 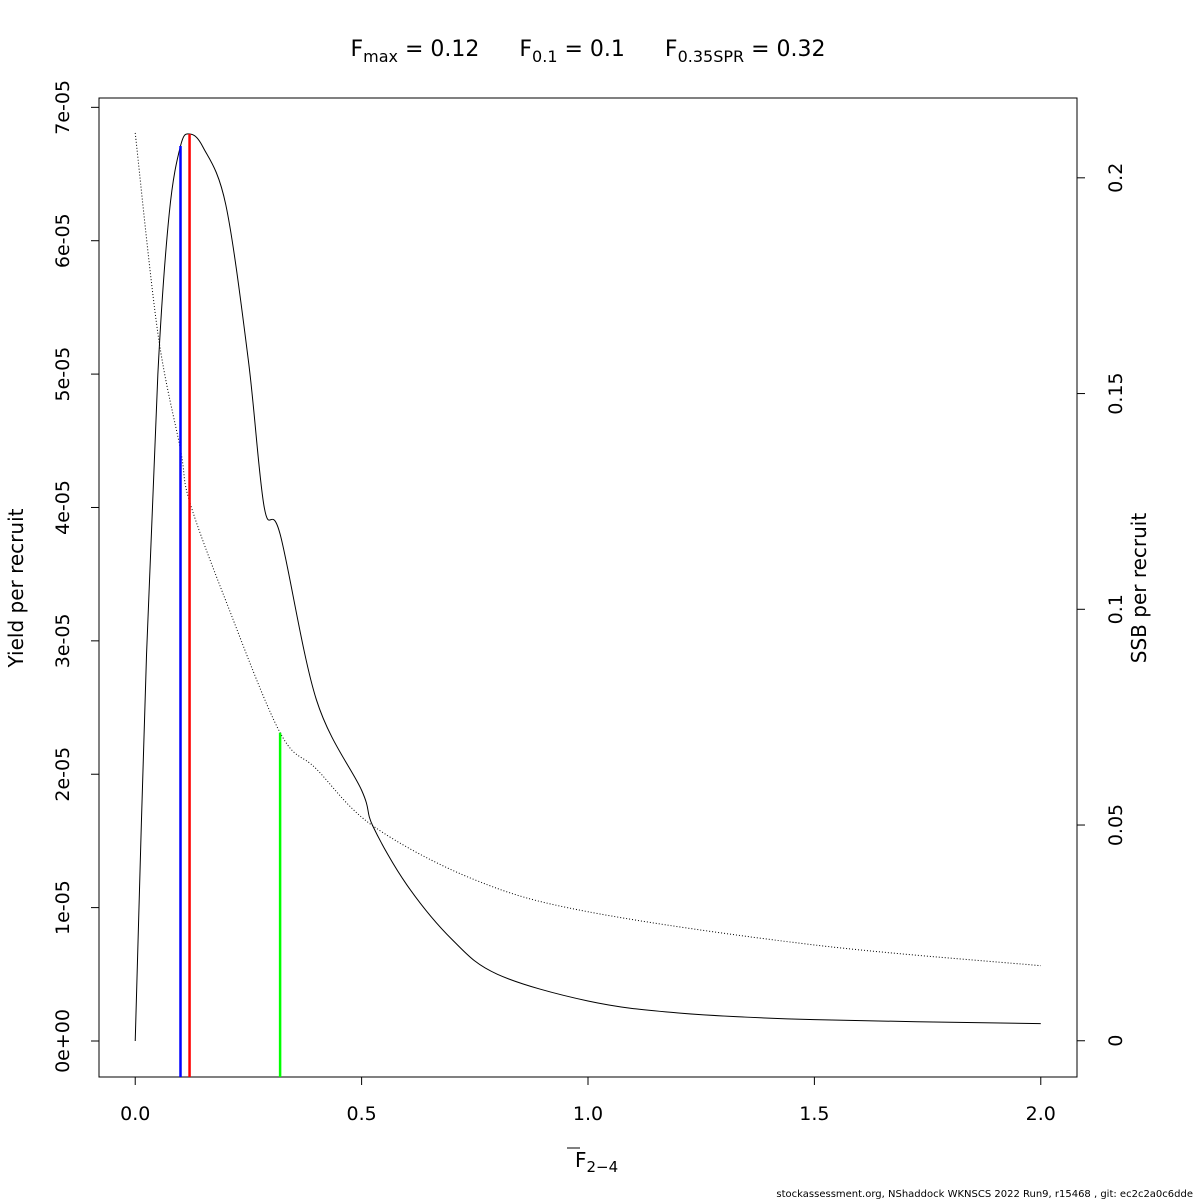 What do you see at coordinates (1116, 609) in the screenshot?
I see `y-right-tick-label: 0.1` at bounding box center [1116, 609].